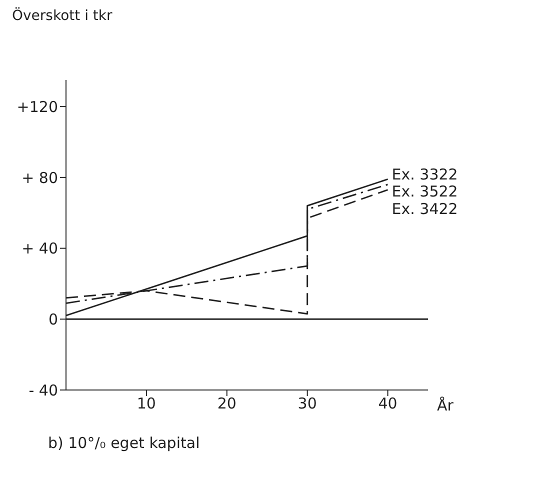  What do you see at coordinates (63, 17) in the screenshot?
I see `y-axis-title: Överskott i tkr` at bounding box center [63, 17].